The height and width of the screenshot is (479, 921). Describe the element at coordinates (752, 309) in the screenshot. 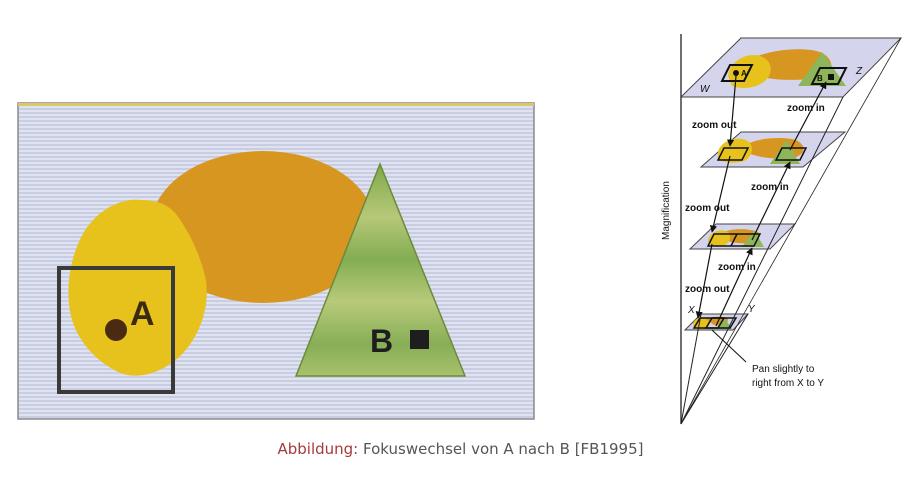

I see `plane-bottom-label-y: Y` at that location.